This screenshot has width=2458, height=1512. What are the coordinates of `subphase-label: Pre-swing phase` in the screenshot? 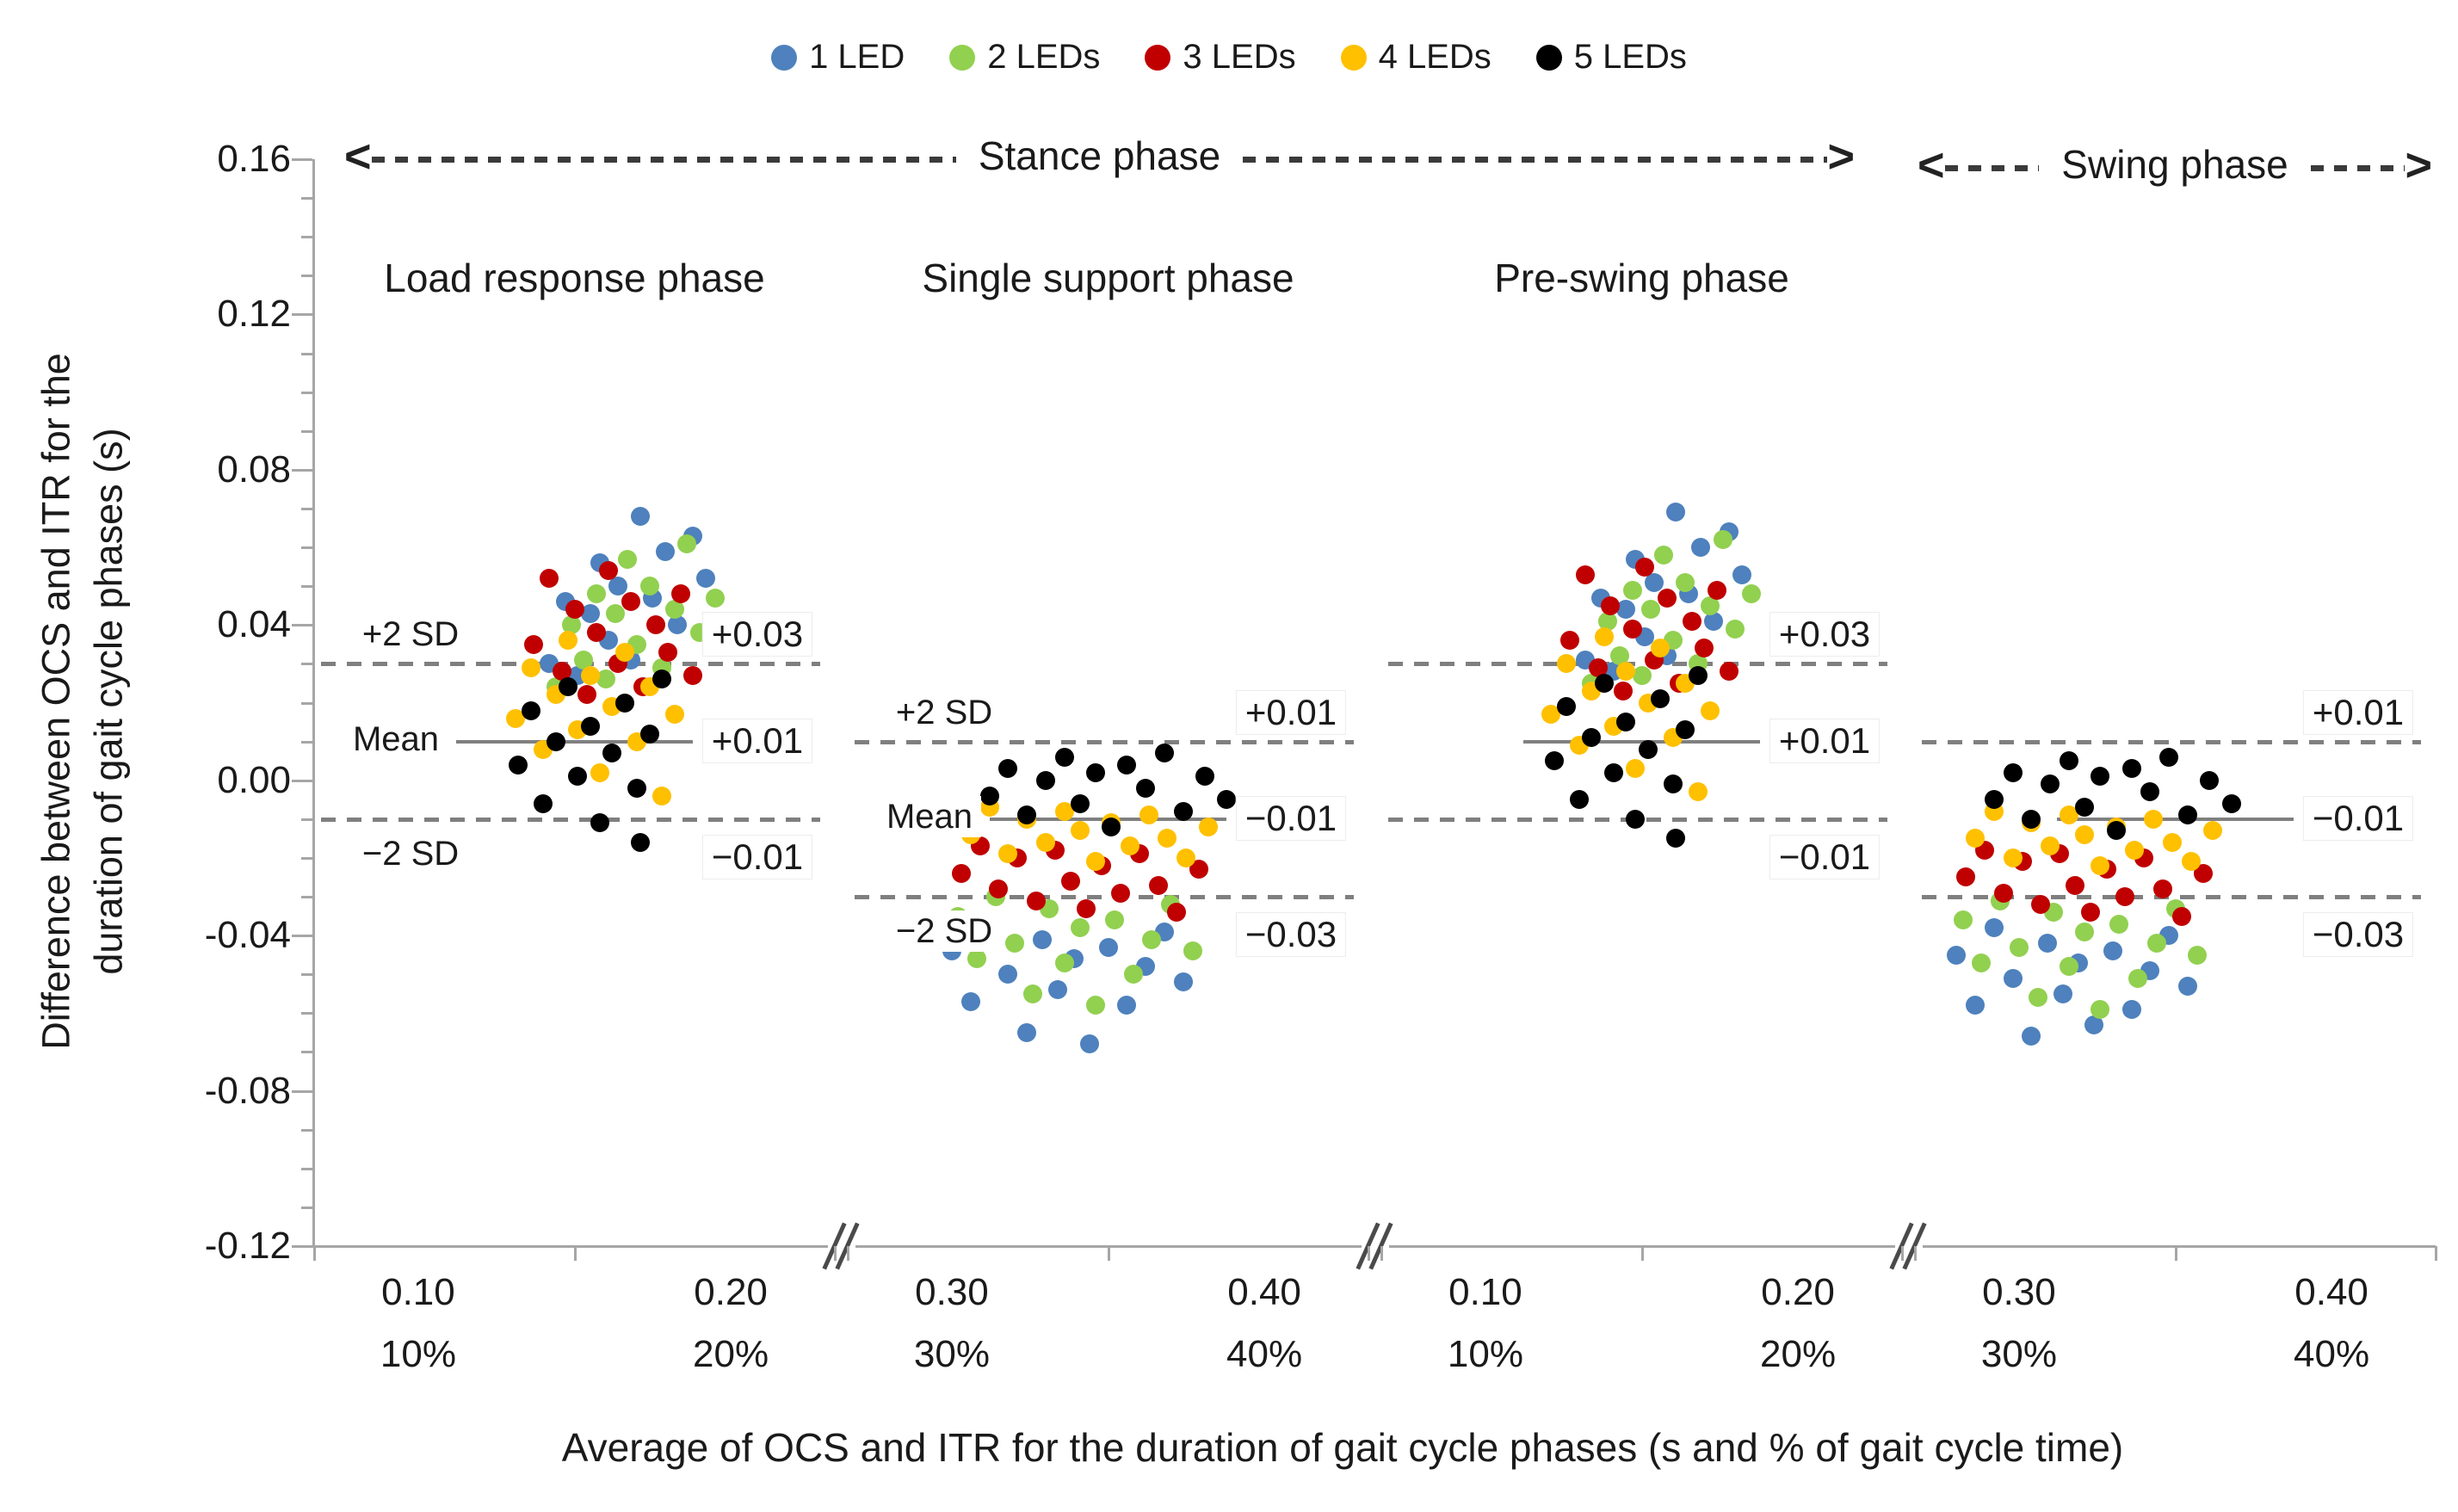 It's located at (1641, 278).